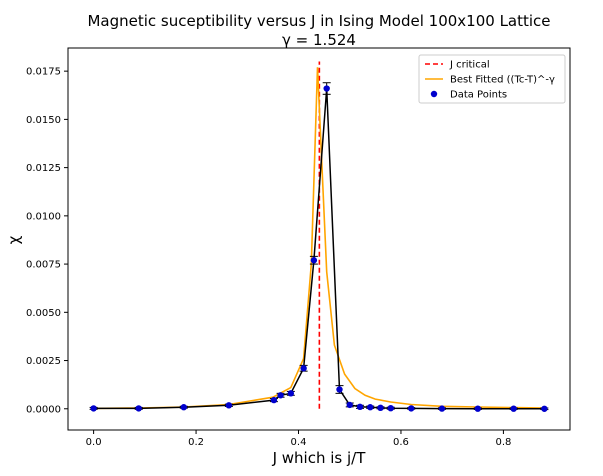 The image size is (603, 476). Describe the element at coordinates (43, 168) in the screenshot. I see `y-tick-label: 0.0125` at that location.